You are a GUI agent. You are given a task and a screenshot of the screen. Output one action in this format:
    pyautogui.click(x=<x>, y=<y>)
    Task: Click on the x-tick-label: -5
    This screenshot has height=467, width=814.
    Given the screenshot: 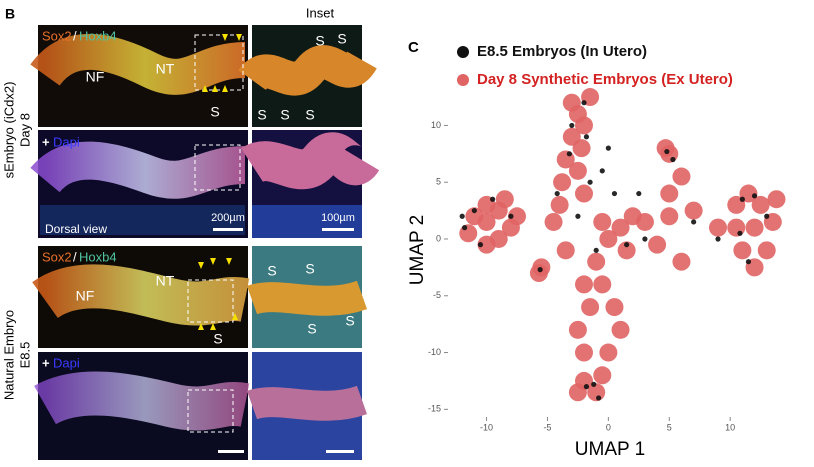 What is the action you would take?
    pyautogui.click(x=547, y=427)
    